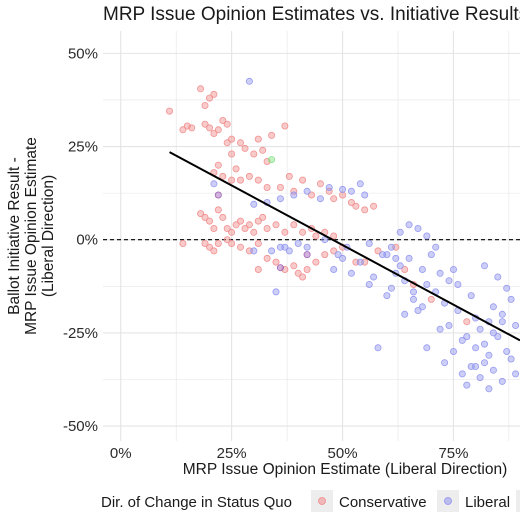 The height and width of the screenshot is (520, 520). Describe the element at coordinates (80, 333) in the screenshot. I see `y-tick-label: -25%` at that location.